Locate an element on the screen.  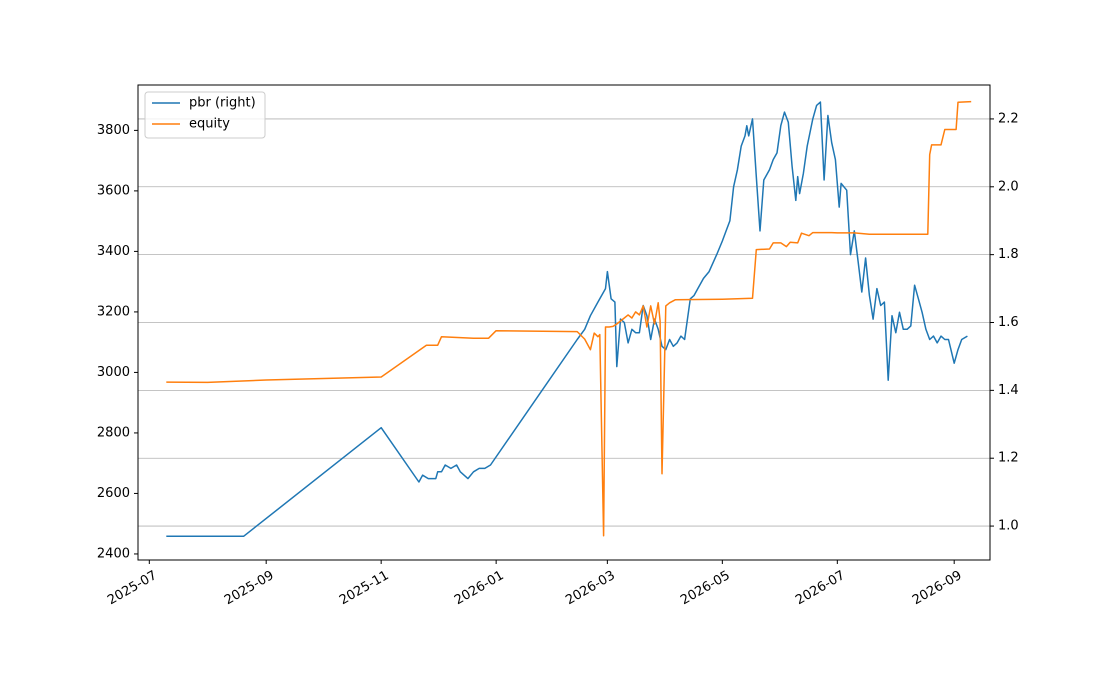
y-left-tick-label: 3400 is located at coordinates (113, 251).